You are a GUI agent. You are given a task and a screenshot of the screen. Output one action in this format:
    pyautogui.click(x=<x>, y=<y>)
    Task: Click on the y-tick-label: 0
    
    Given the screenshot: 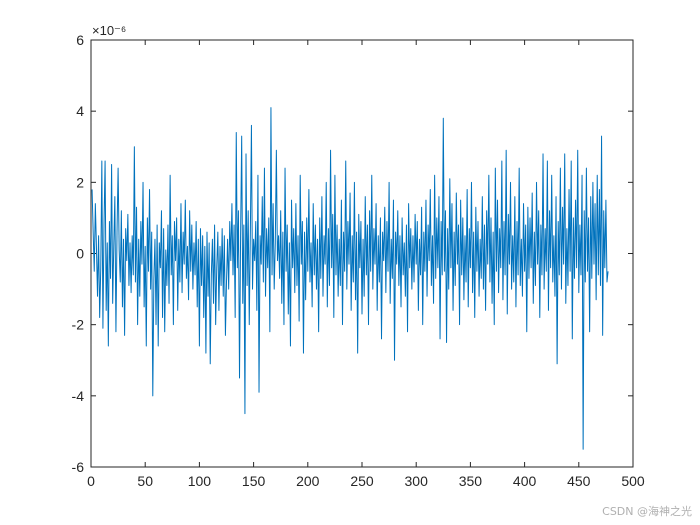 What is the action you would take?
    pyautogui.click(x=80, y=254)
    